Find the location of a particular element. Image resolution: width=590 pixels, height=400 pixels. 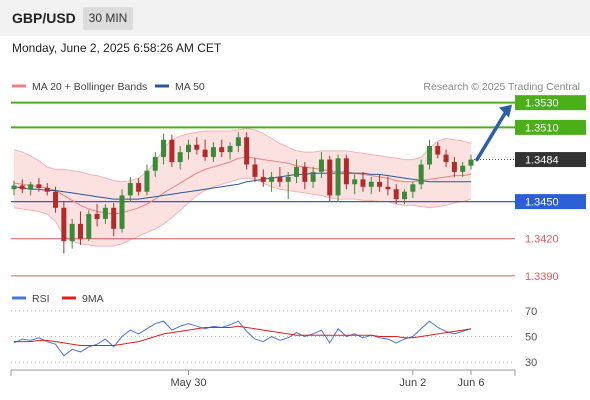

ma20-legend-label: MA 20 + Bollinger Bands is located at coordinates (89, 87).